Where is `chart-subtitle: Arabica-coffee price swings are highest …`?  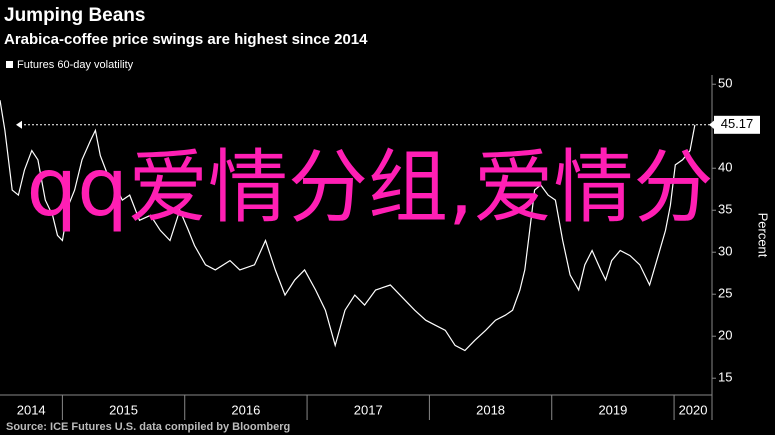 chart-subtitle: Arabica-coffee price swings are highest … is located at coordinates (186, 39).